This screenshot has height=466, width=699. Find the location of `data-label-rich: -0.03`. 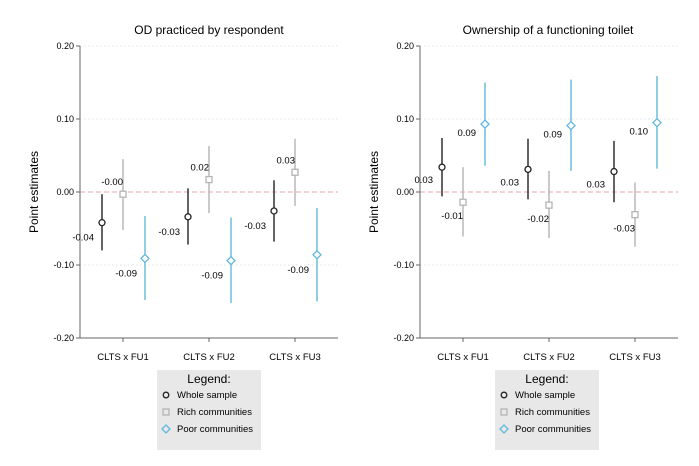

data-label-rich: -0.03 is located at coordinates (624, 229).